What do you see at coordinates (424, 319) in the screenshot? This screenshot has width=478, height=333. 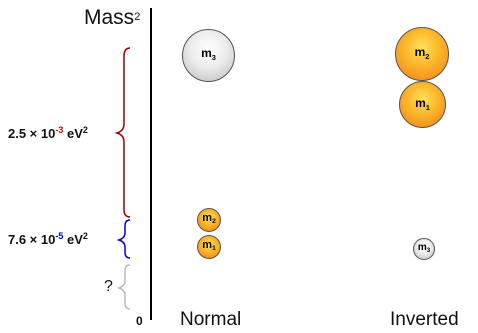 I see `inverted-hierarchy-label: Inverted` at bounding box center [424, 319].